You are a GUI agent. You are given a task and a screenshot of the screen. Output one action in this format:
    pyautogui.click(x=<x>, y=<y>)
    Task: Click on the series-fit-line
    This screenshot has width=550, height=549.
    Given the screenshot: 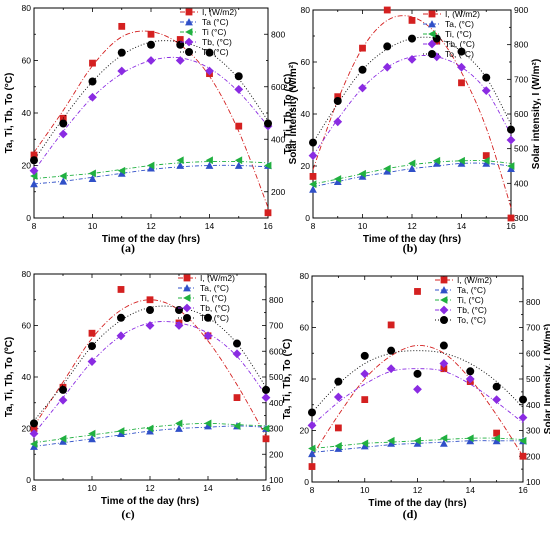 What is the action you would take?
    pyautogui.click(x=412, y=89)
    